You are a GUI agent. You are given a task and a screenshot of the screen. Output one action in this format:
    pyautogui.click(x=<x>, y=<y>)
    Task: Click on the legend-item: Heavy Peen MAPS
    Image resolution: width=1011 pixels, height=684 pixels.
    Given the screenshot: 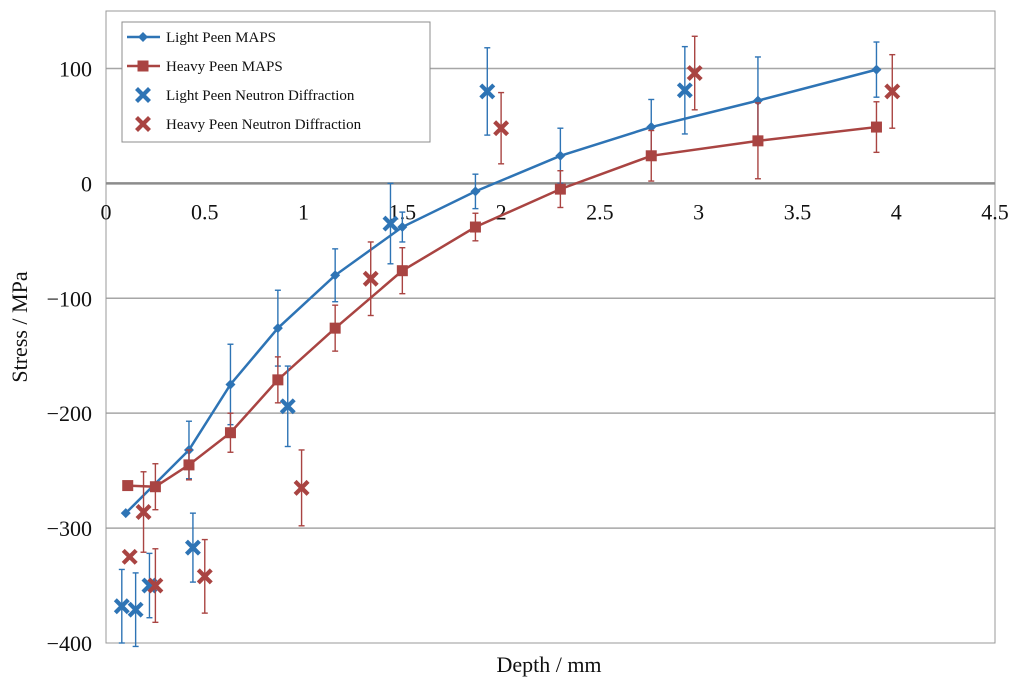 What is the action you would take?
    pyautogui.click(x=205, y=67)
    